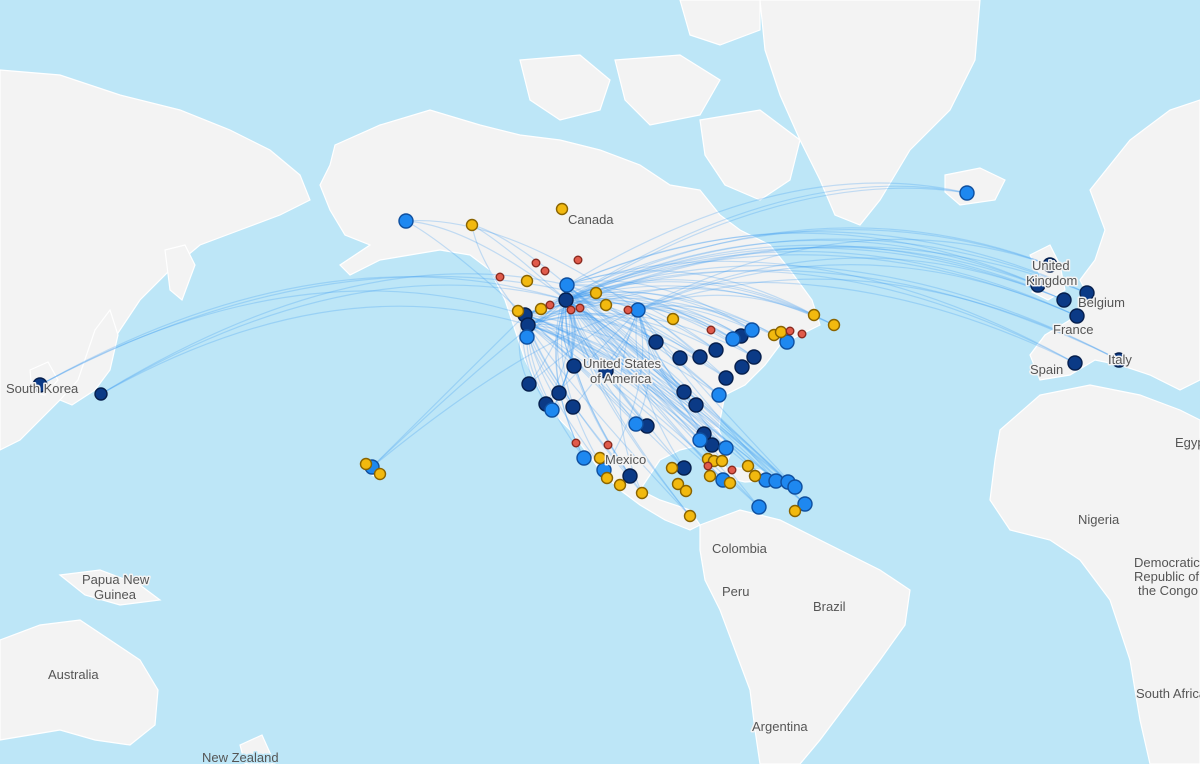 The image size is (1200, 764). What do you see at coordinates (88, 357) in the screenshot?
I see `land-japan` at bounding box center [88, 357].